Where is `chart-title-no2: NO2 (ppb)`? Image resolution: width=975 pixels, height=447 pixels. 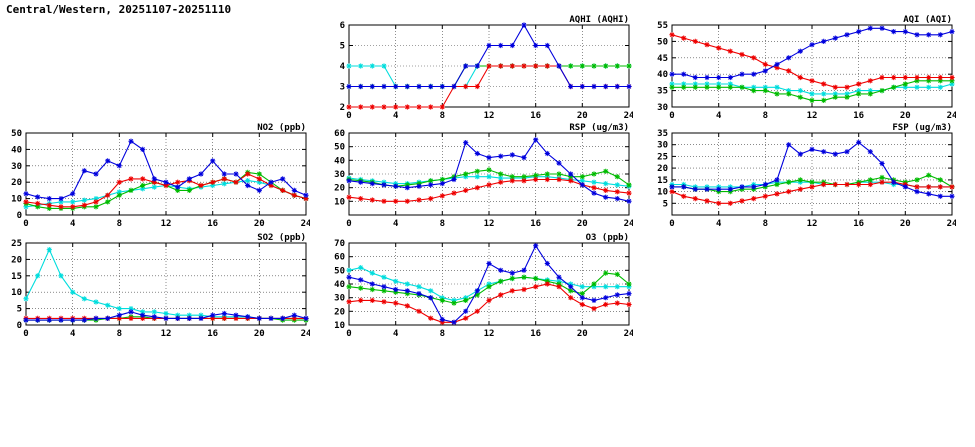
chart-title-no2: NO2 (ppb) is located at coordinates (281, 128).